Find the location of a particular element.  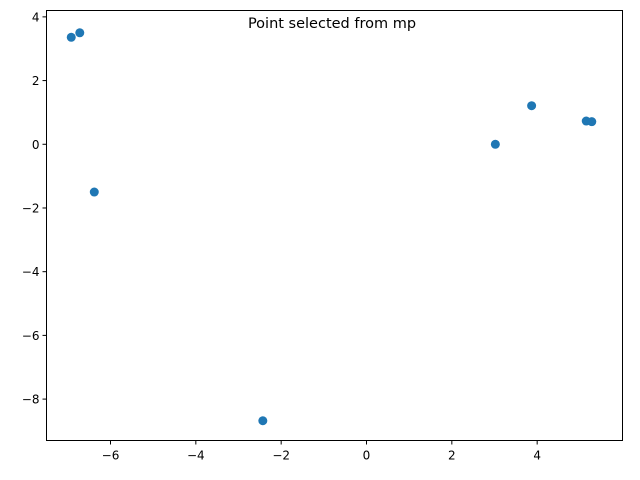

y-tick-label: −6 is located at coordinates (31, 336).